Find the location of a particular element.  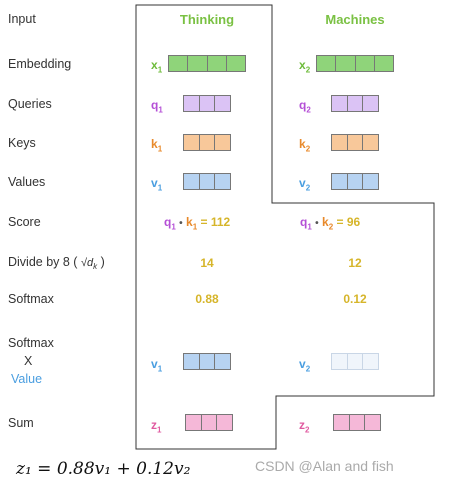

word-thinking: Thinking is located at coordinates (207, 19).